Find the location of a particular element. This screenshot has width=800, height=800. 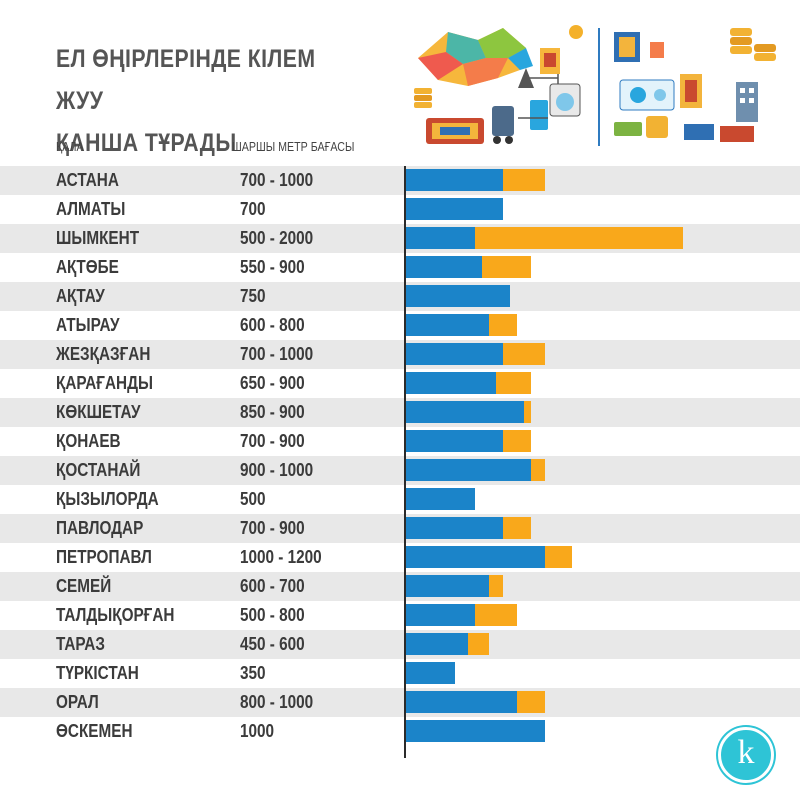

price-label: 900 - 1000 is located at coordinates (277, 470).